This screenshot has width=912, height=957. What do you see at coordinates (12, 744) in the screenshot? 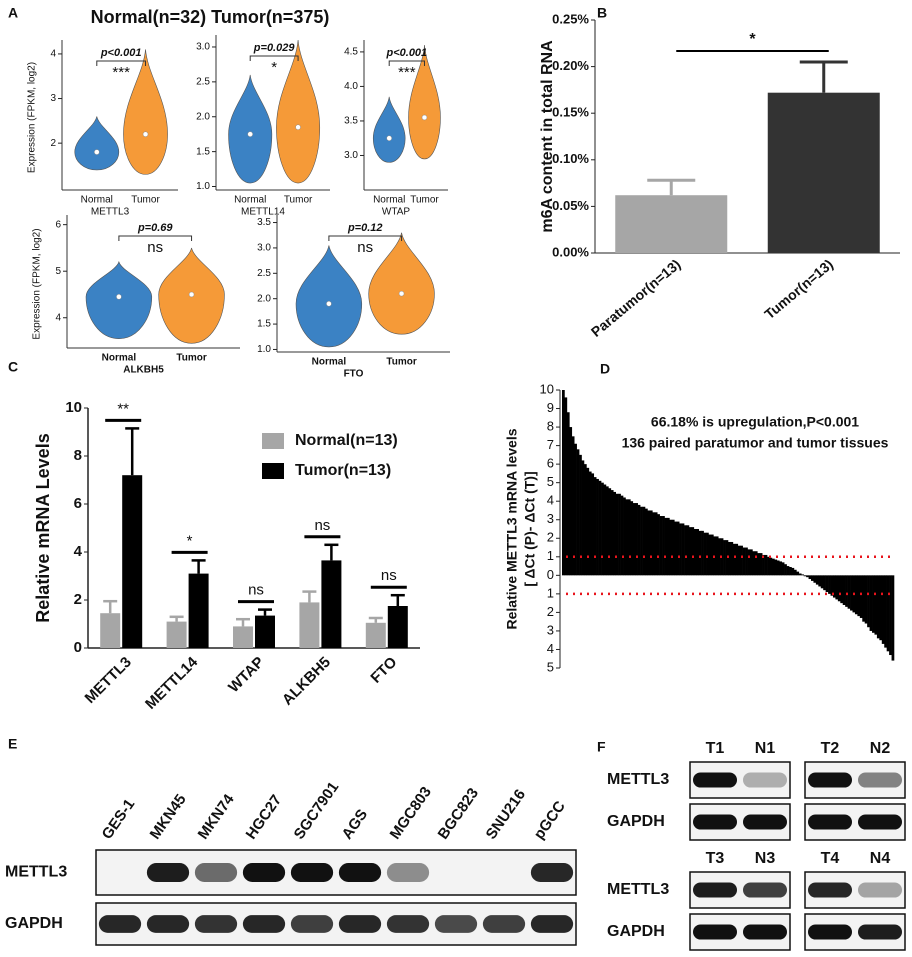
I see `panel-letter: E` at bounding box center [12, 744].